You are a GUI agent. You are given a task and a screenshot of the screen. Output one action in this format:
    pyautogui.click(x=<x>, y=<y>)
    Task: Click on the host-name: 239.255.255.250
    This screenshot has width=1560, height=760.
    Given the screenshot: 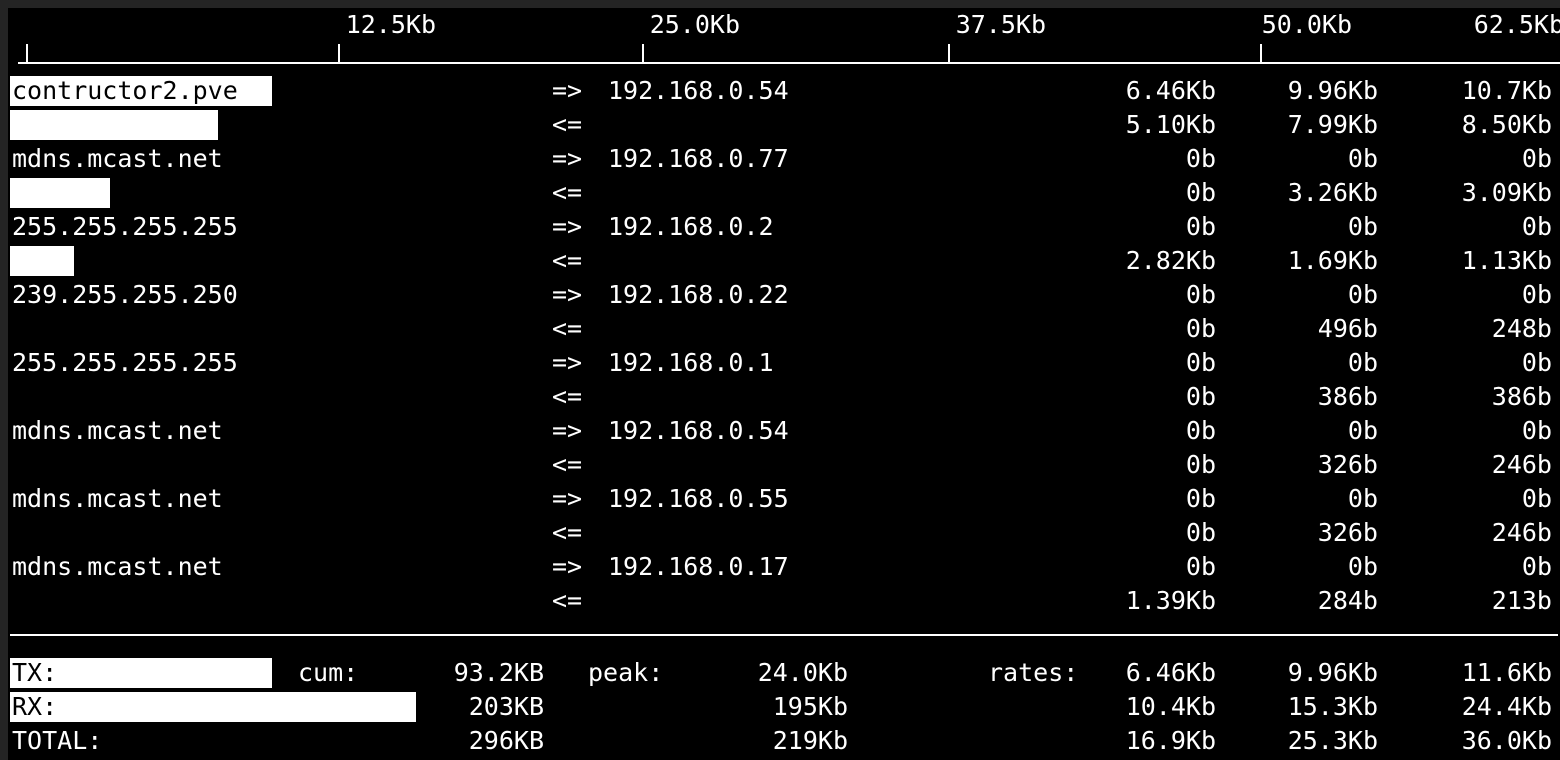 What is the action you would take?
    pyautogui.click(x=125, y=294)
    